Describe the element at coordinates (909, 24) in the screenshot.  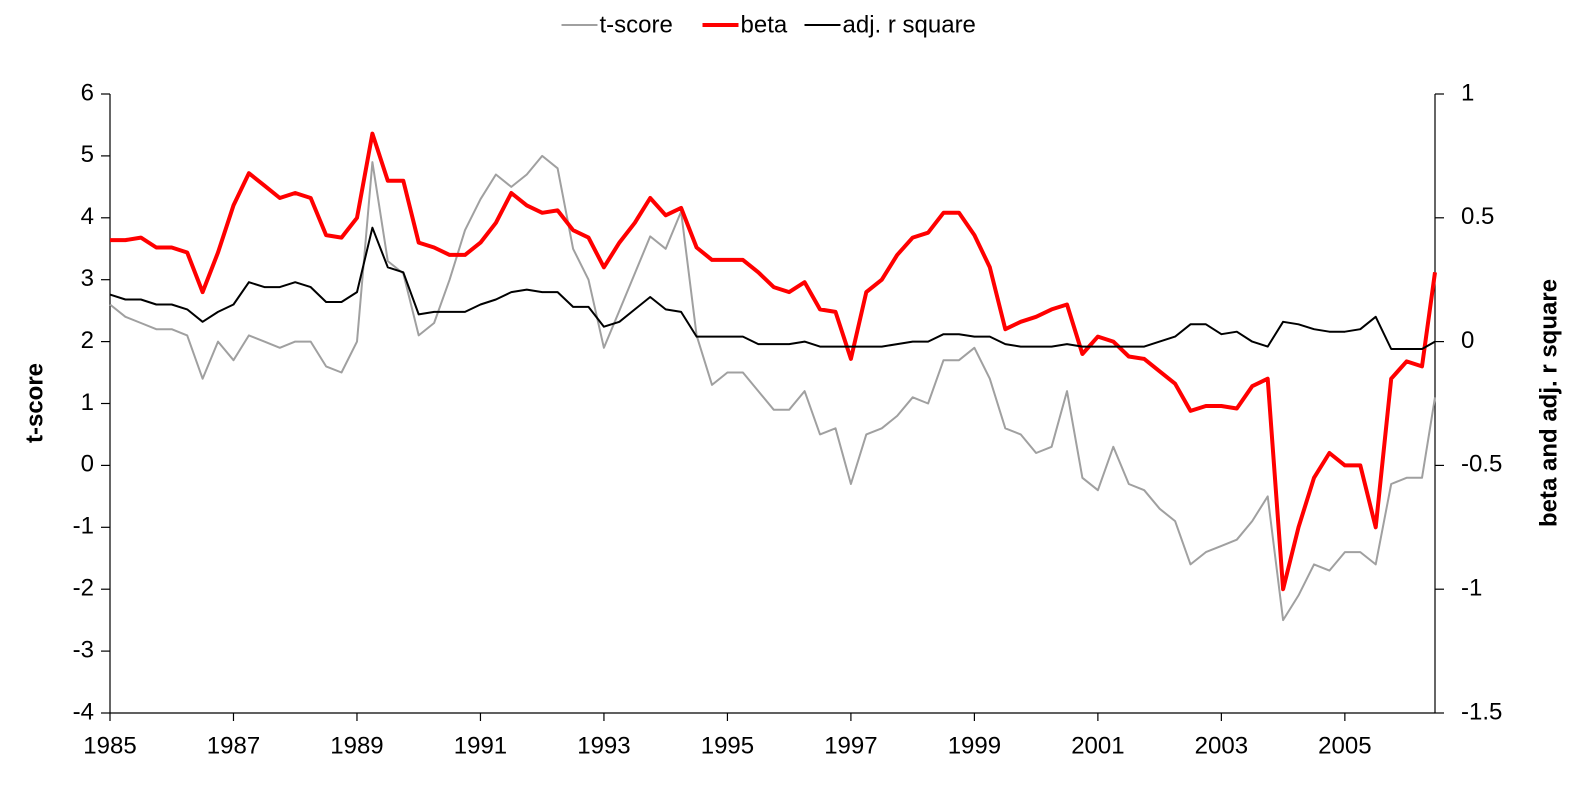
I see `legend-label: adj. r square` at that location.